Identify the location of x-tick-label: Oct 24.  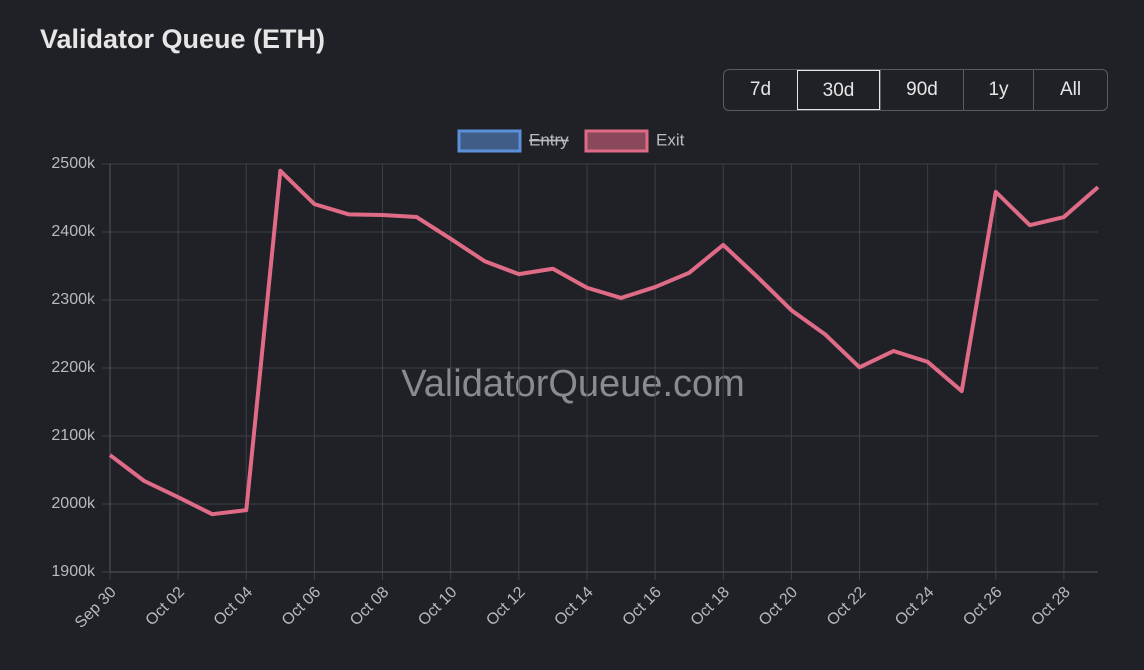
(914, 606).